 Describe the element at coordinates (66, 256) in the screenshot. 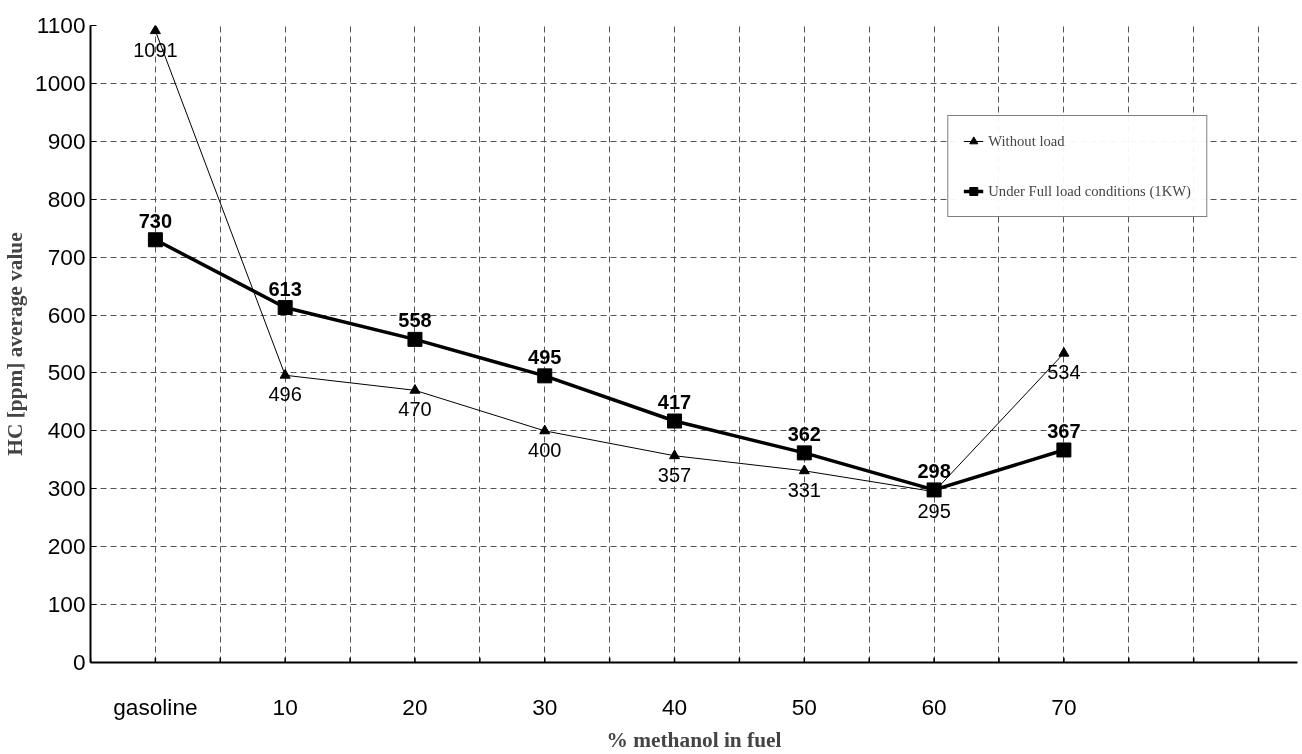

I see `y-tick-label: 700` at that location.